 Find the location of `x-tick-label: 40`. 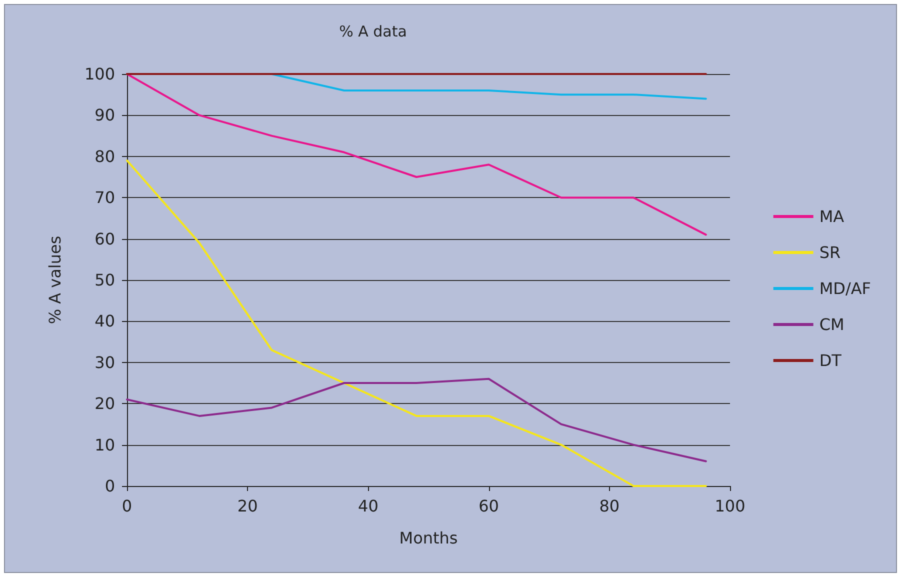

x-tick-label: 40 is located at coordinates (368, 506).